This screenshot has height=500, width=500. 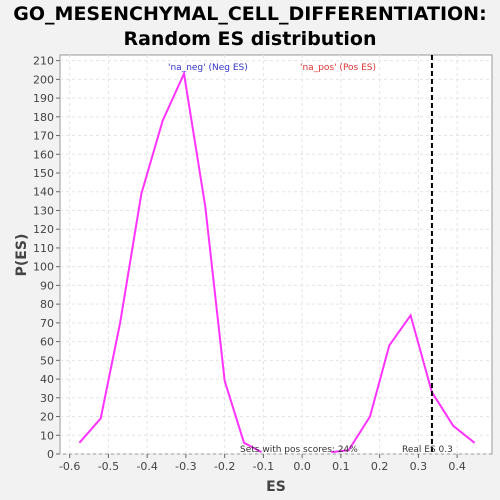 I want to click on x-tick-label: -0.1, so click(x=263, y=466).